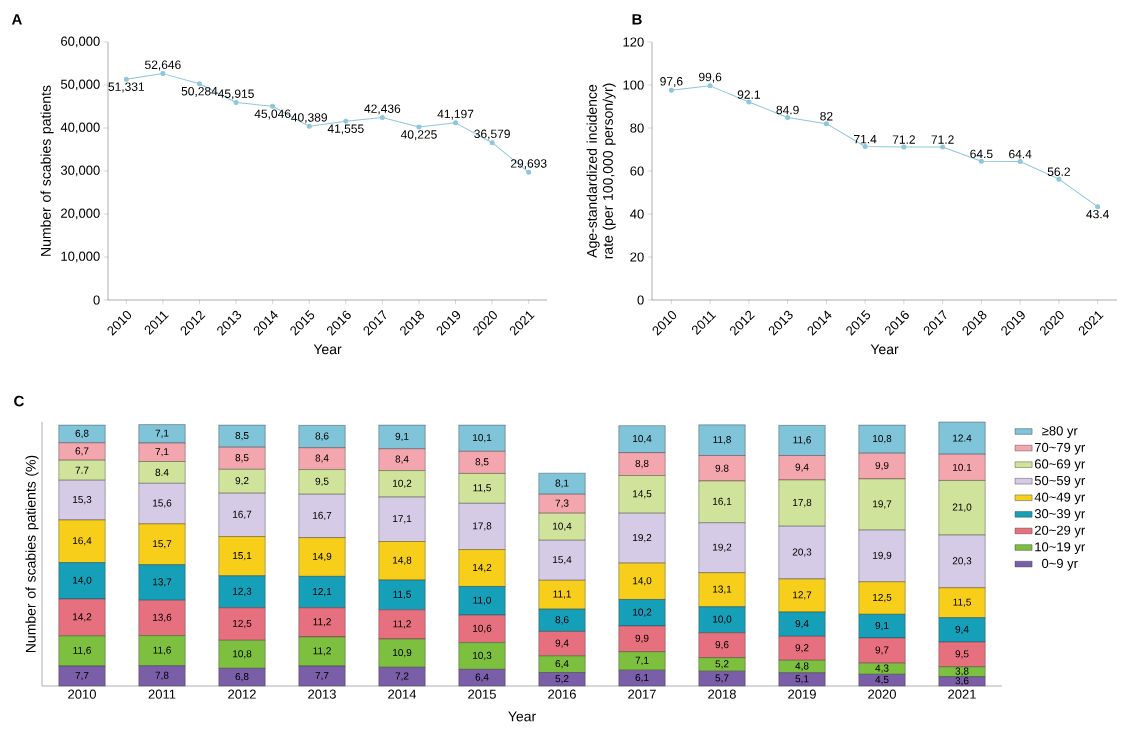 The height and width of the screenshot is (744, 1134). What do you see at coordinates (1020, 154) in the screenshot?
I see `data-label: 64.4` at bounding box center [1020, 154].